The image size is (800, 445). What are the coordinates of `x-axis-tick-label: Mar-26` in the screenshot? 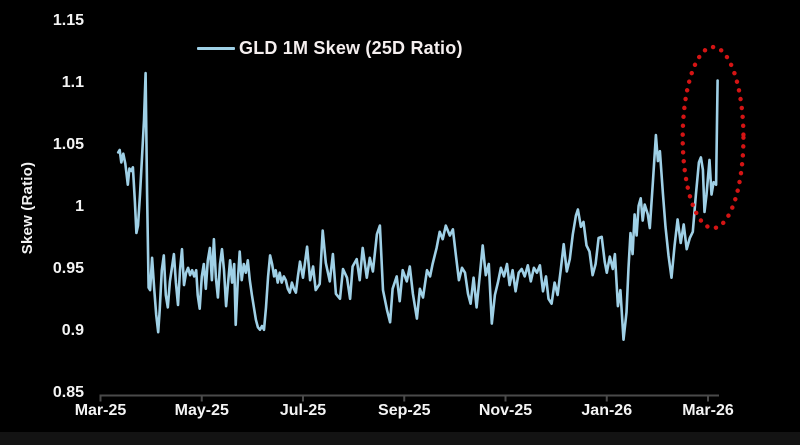 It's located at (708, 410).